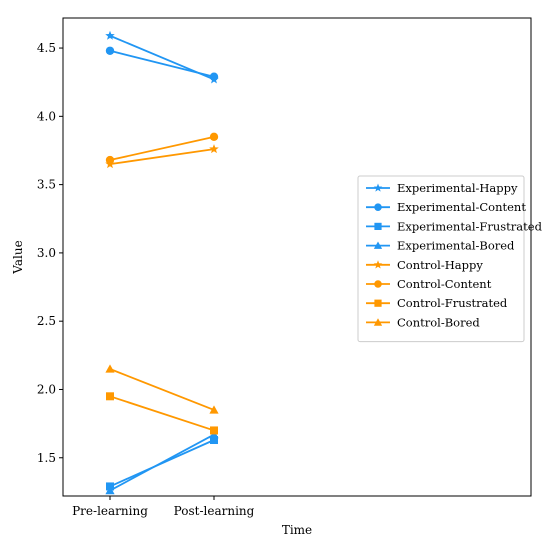  Describe the element at coordinates (470, 226) in the screenshot. I see `legend-label: Experimental-Frustrated` at that location.